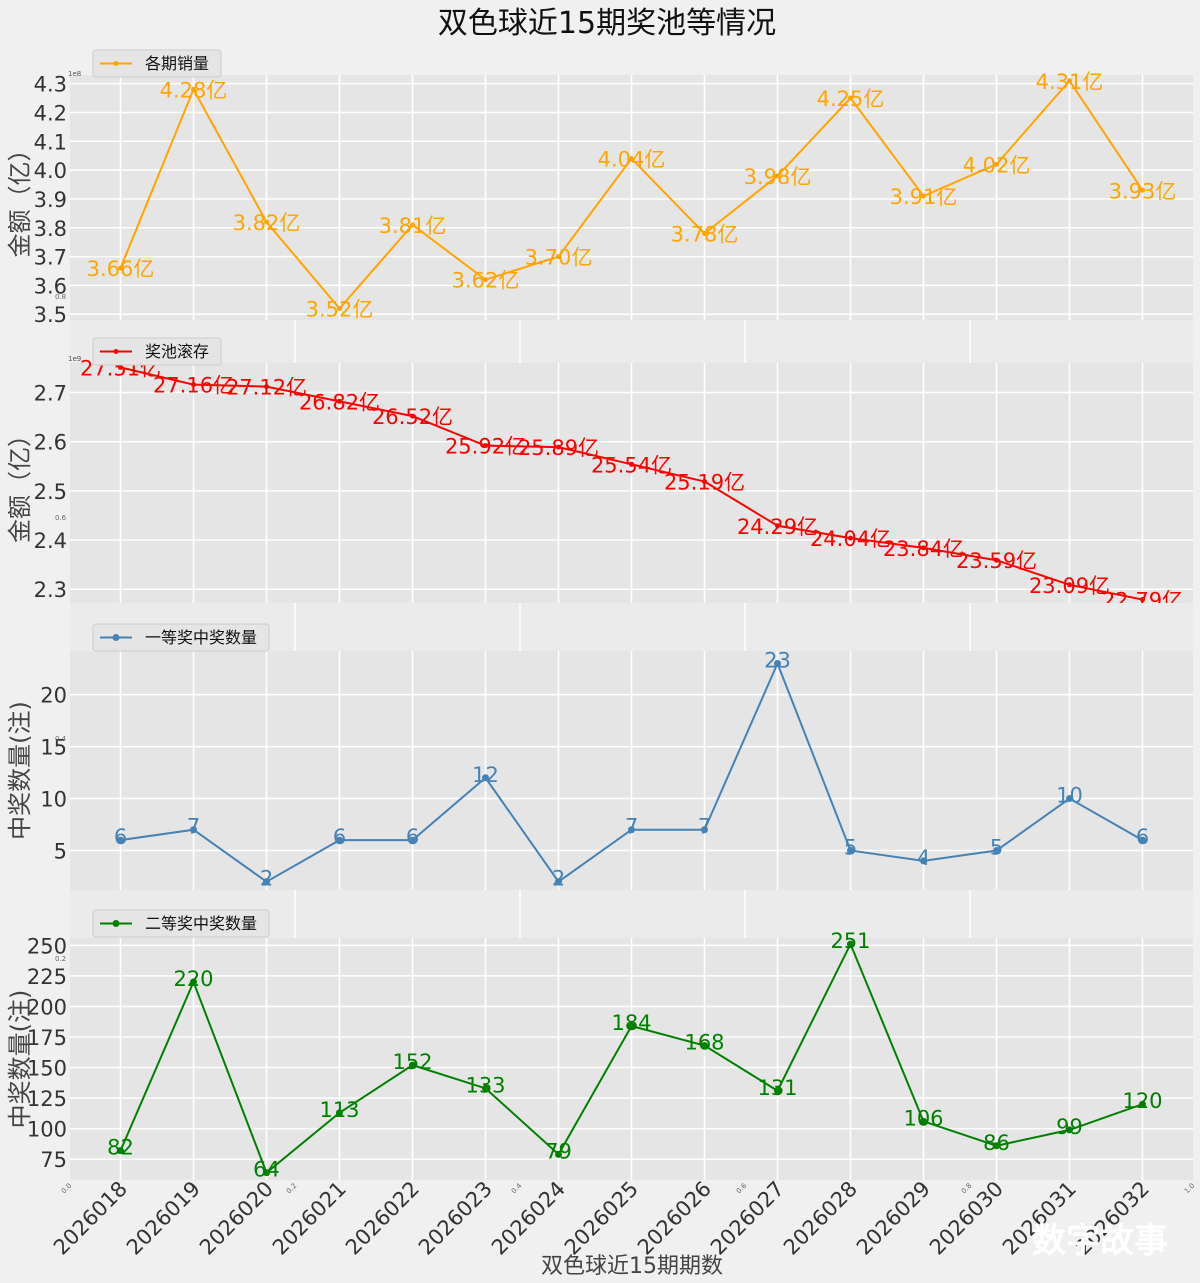  Describe the element at coordinates (924, 197) in the screenshot. I see `data-label: 3.91亿` at that location.